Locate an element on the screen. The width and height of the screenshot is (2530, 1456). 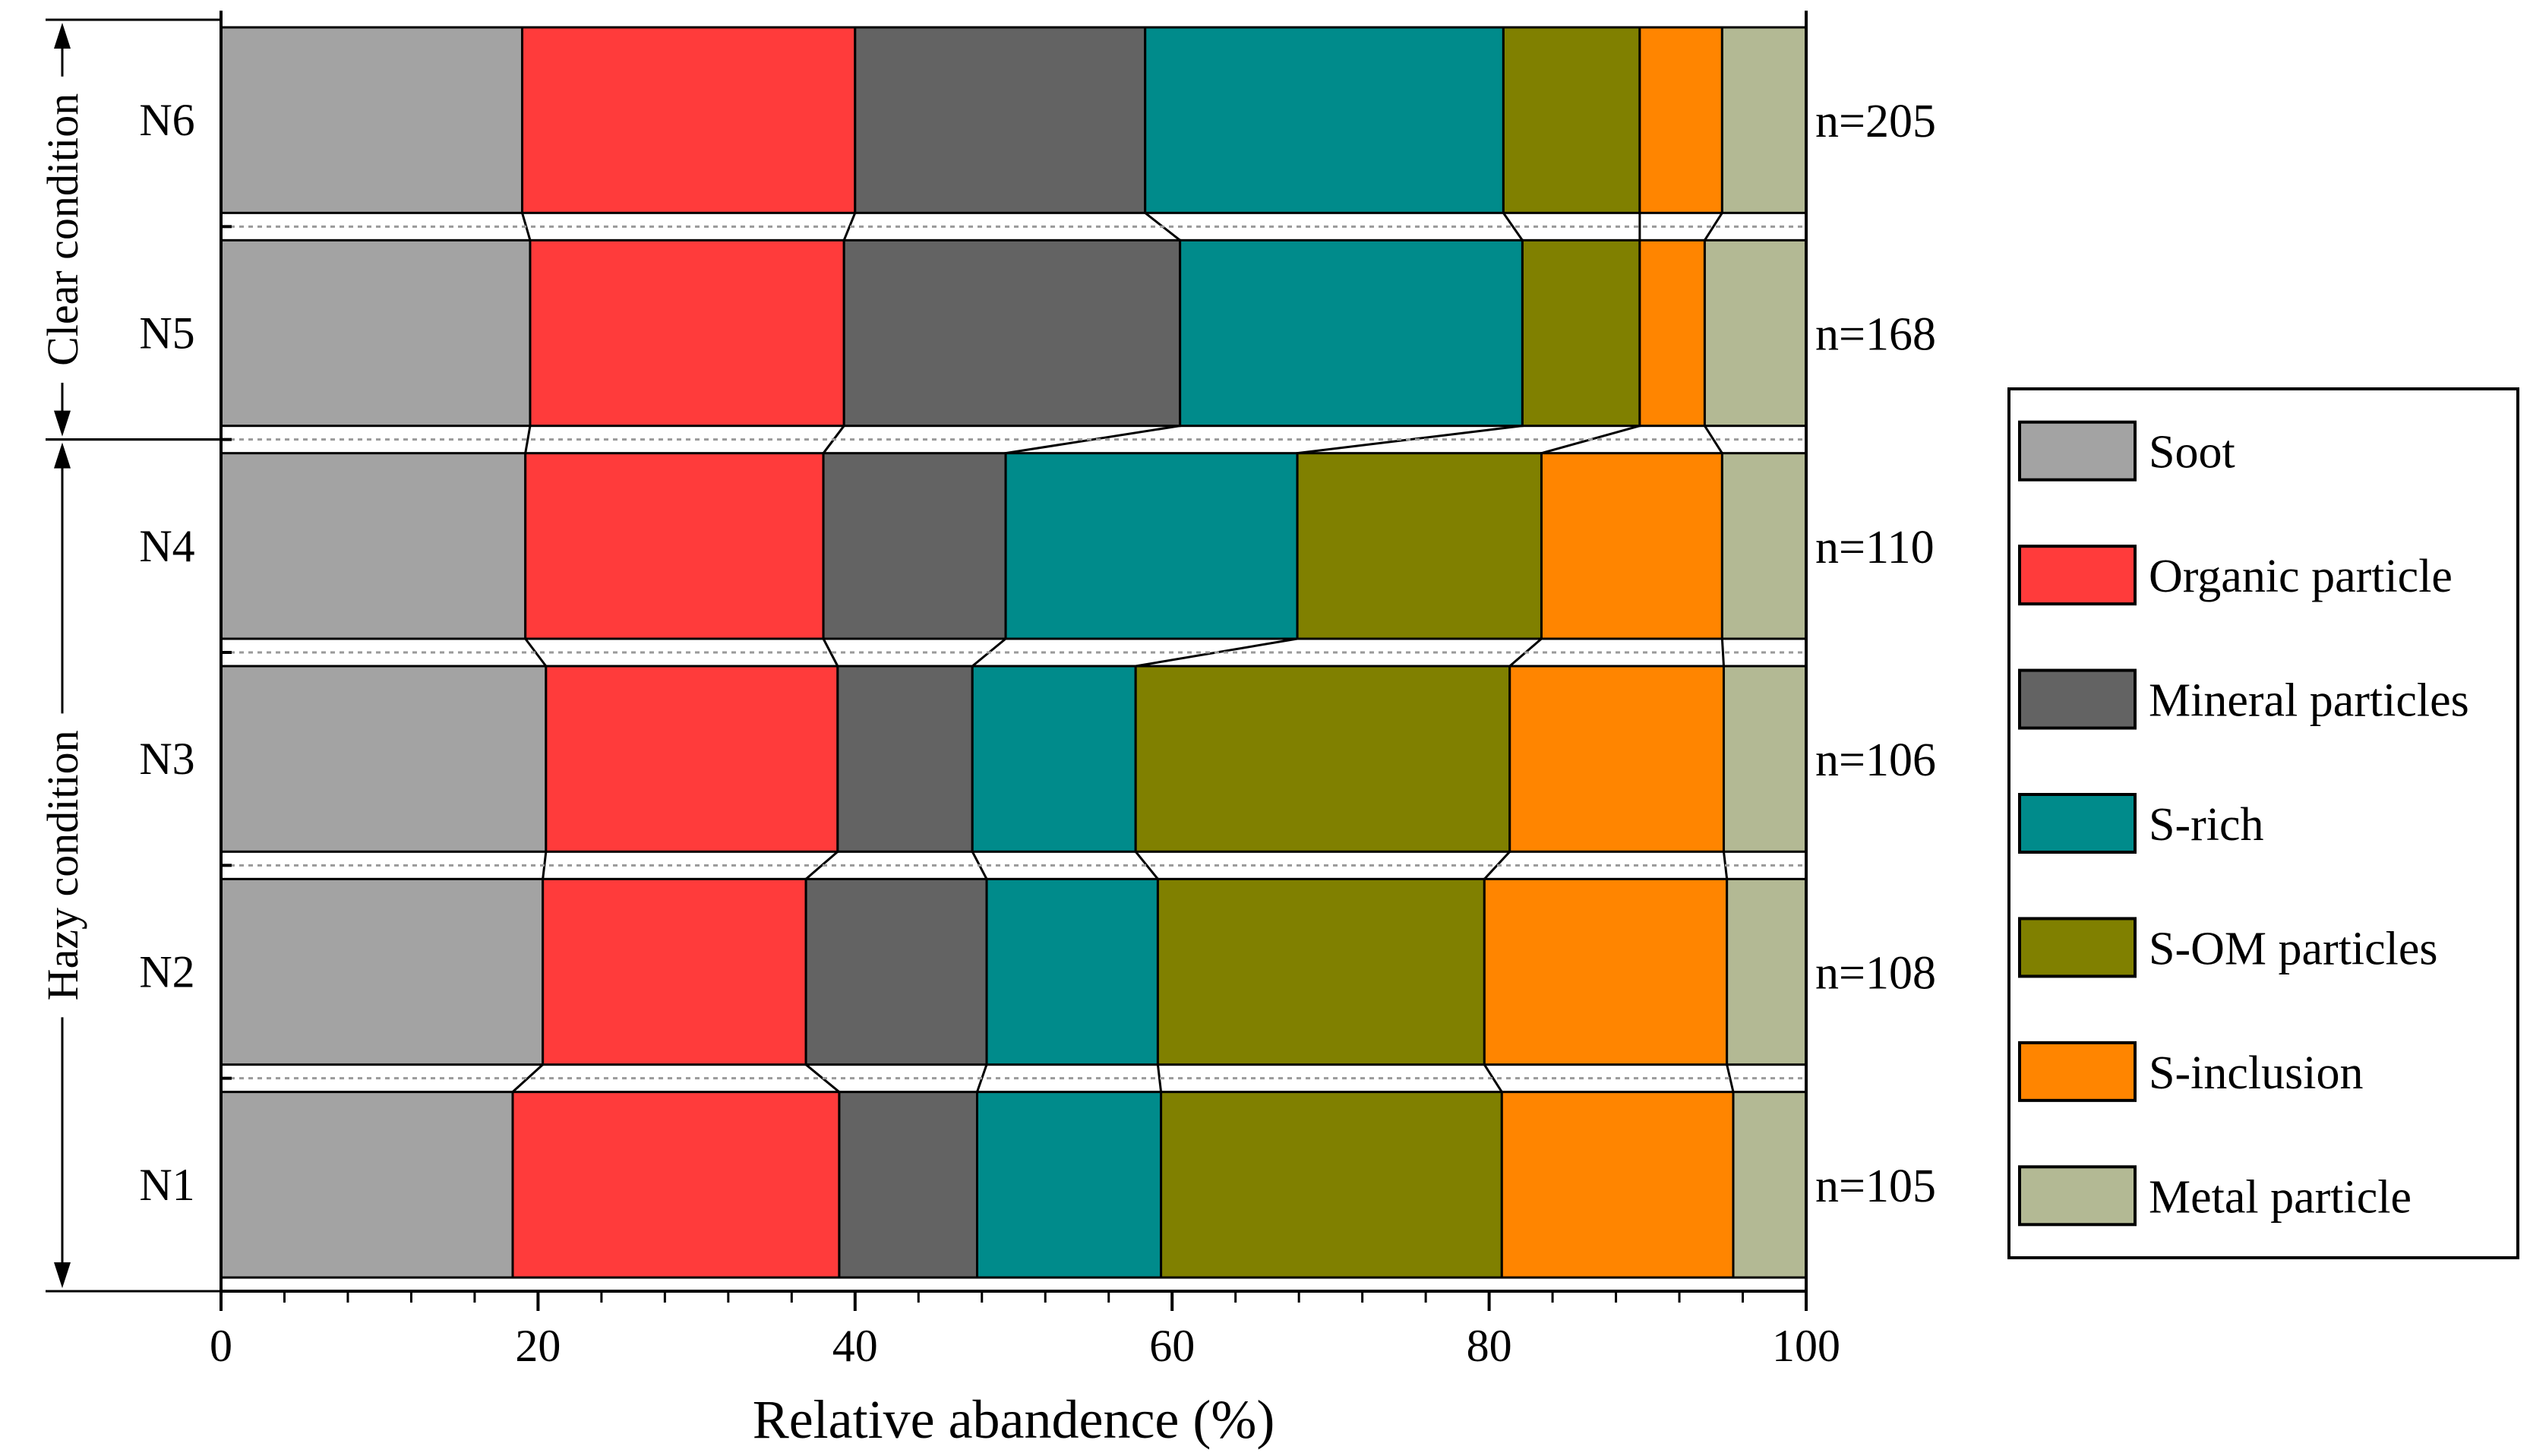
row-labels: N6 N5 N4 N3 N2 N1 is located at coordinates (166, 652).